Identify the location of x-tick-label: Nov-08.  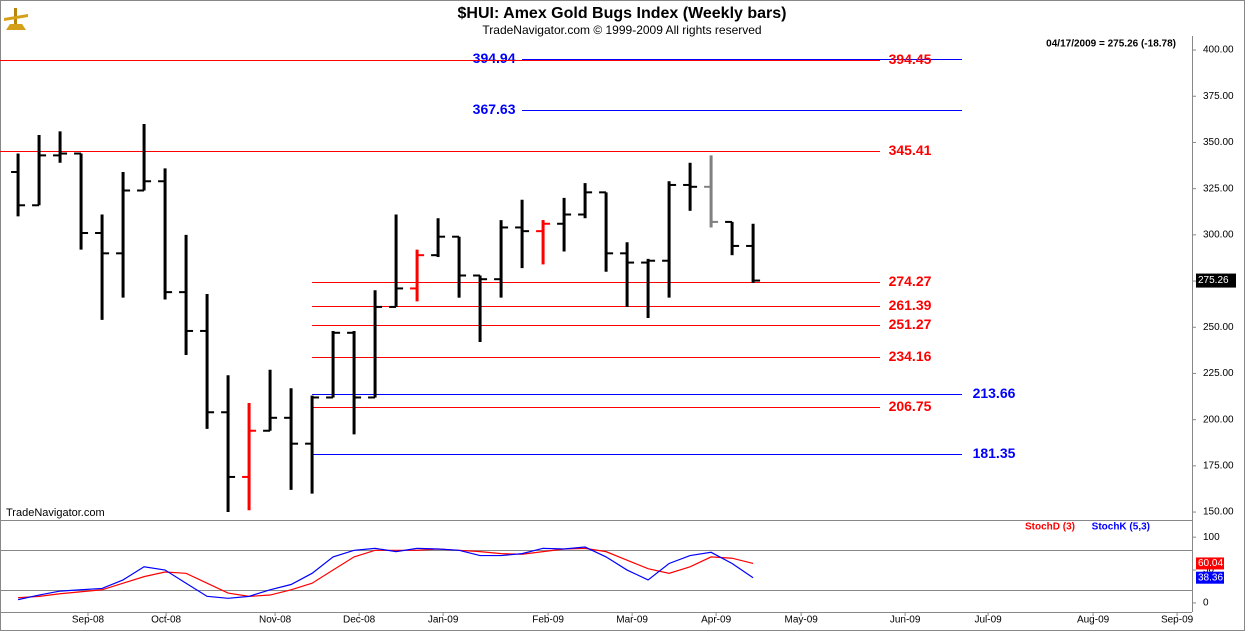
(275, 620).